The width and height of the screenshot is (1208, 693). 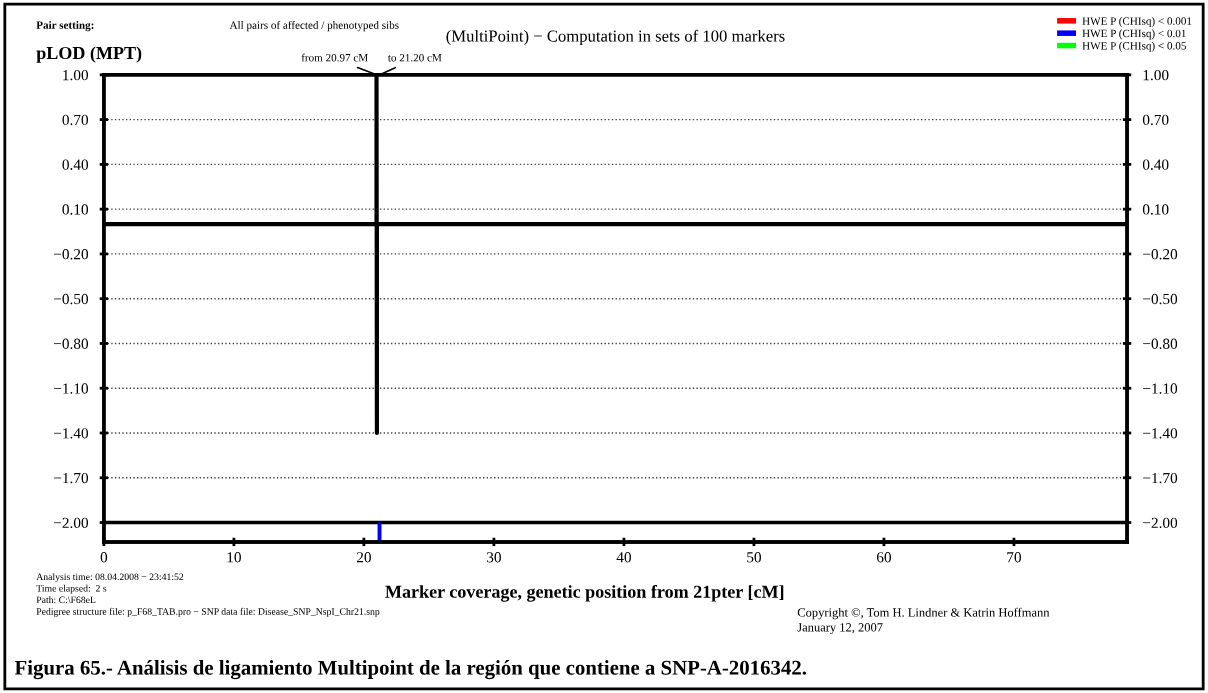 I want to click on x-tick-label: 70, so click(x=1014, y=557).